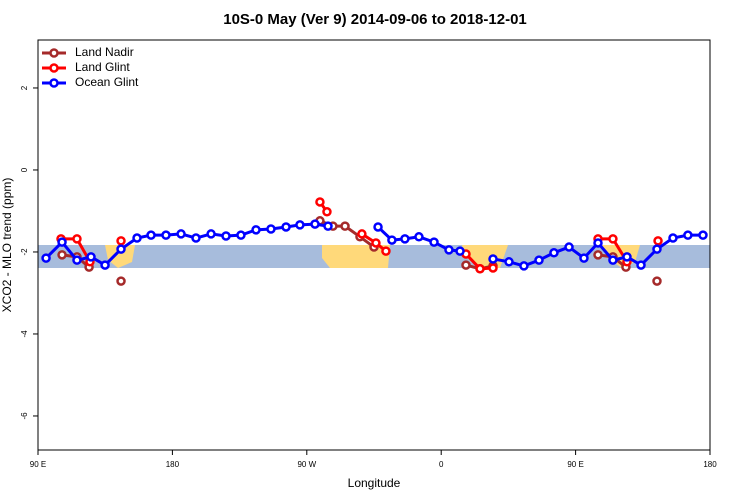 The height and width of the screenshot is (500, 750). Describe the element at coordinates (441, 464) in the screenshot. I see `x-tick-label: 0` at that location.